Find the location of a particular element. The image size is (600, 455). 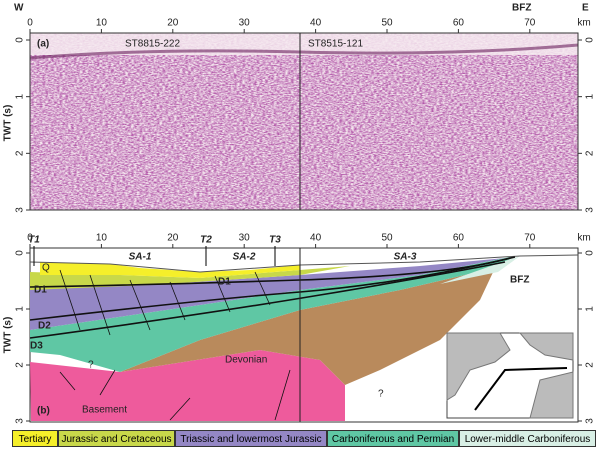

unit-label: D3 is located at coordinates (36, 346).